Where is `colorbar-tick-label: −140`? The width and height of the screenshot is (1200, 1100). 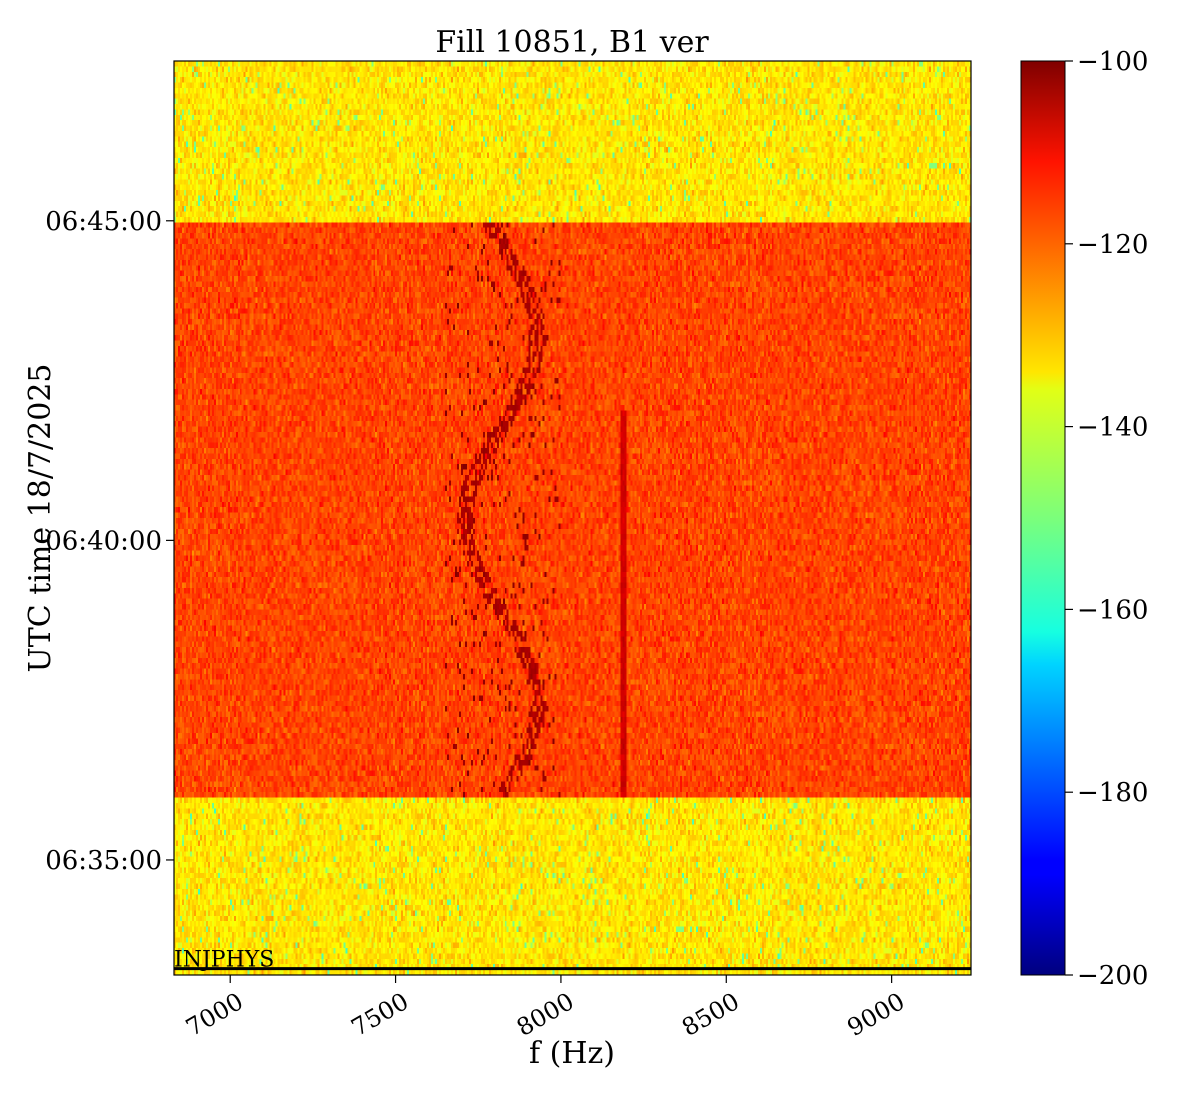
colorbar-tick-label: −140 is located at coordinates (1112, 428).